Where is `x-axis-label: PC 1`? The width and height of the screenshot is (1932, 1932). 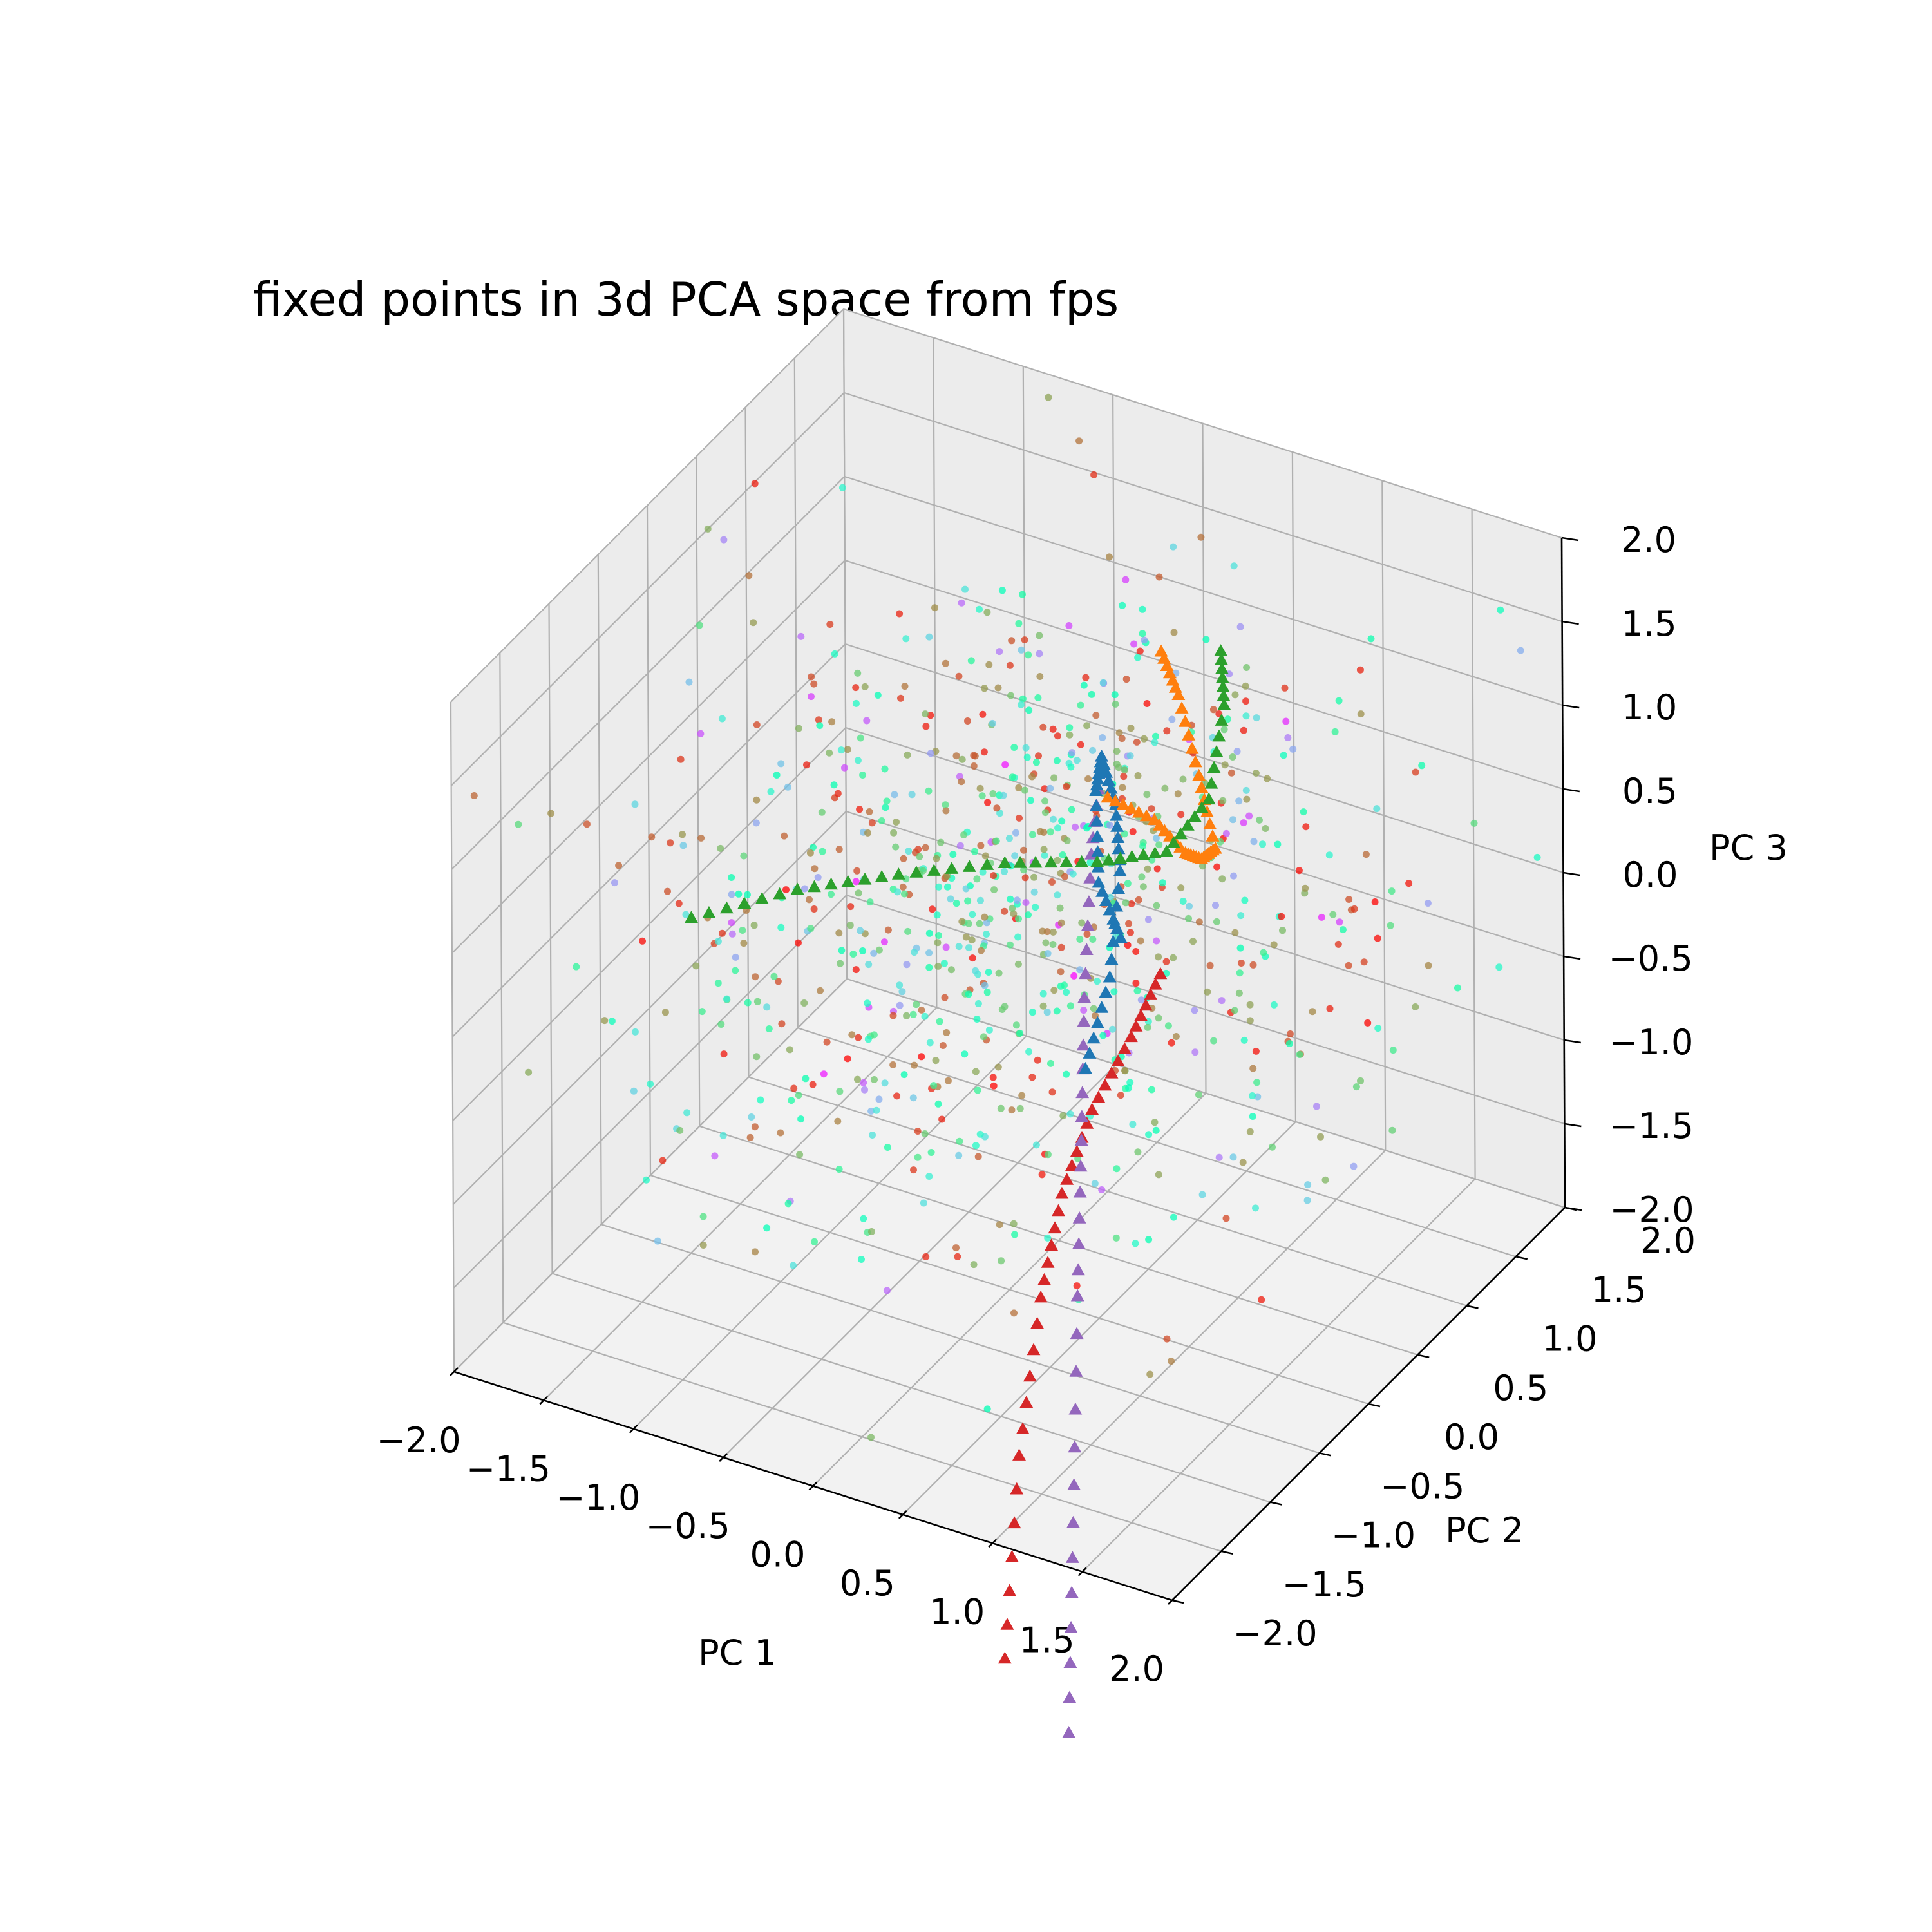
x-axis-label: PC 1 is located at coordinates (738, 1653).